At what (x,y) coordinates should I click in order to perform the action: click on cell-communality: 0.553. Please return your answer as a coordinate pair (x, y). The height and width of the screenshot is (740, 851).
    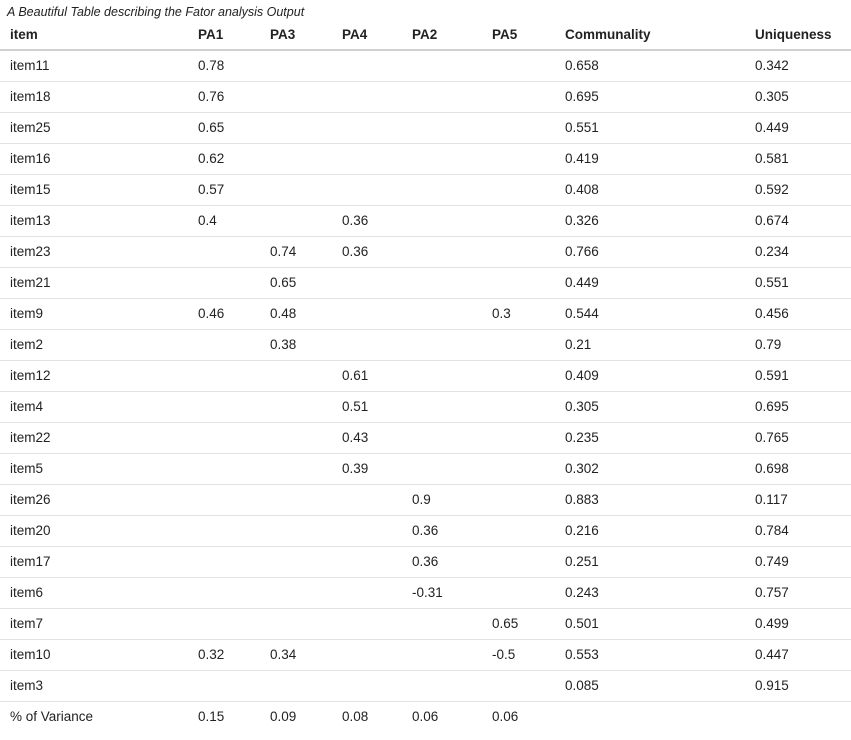
    Looking at the image, I should click on (660, 655).